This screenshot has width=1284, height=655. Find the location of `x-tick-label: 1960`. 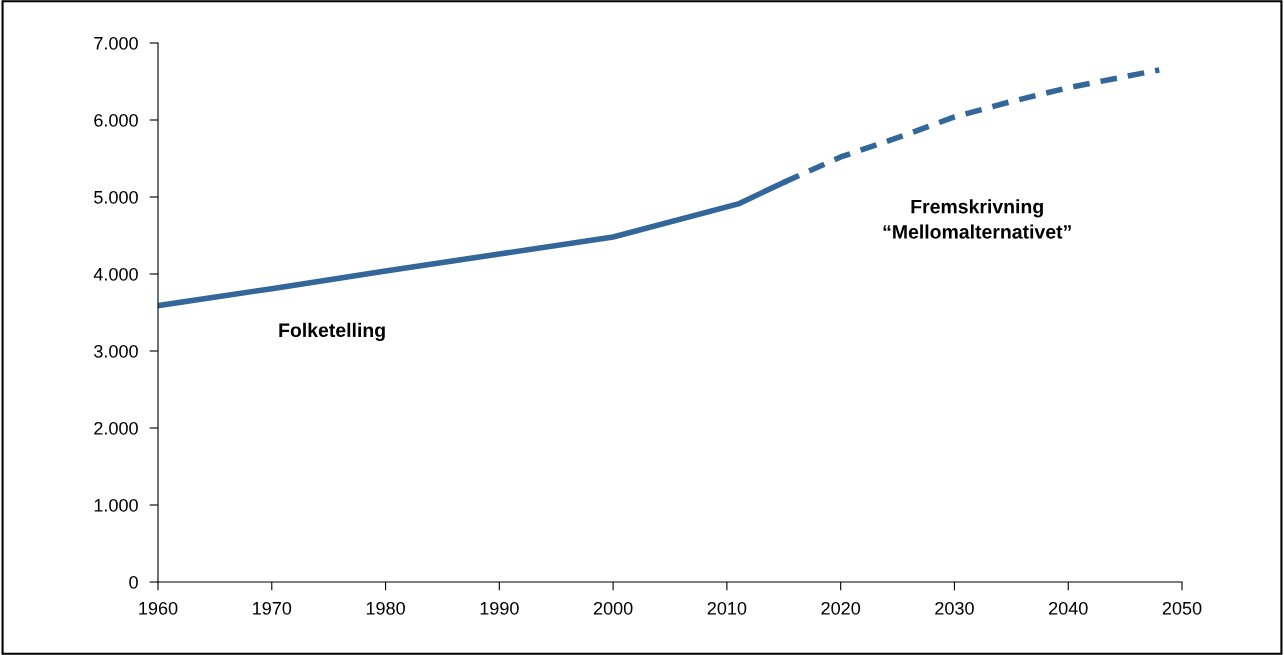

x-tick-label: 1960 is located at coordinates (158, 608).